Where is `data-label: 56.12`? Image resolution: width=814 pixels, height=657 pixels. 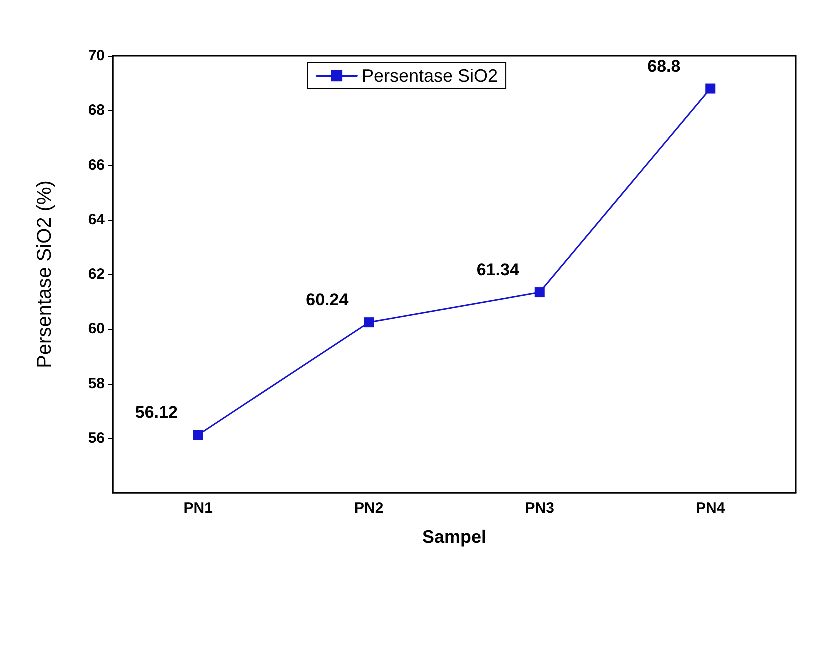 data-label: 56.12 is located at coordinates (156, 412).